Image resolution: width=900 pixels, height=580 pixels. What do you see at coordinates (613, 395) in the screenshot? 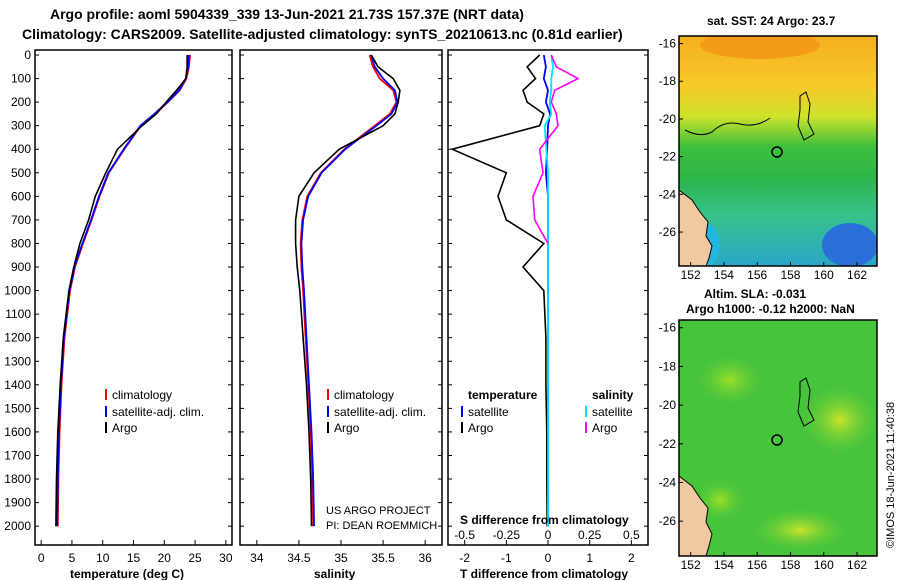
I see `legend-salinity-header: salinity` at bounding box center [613, 395].